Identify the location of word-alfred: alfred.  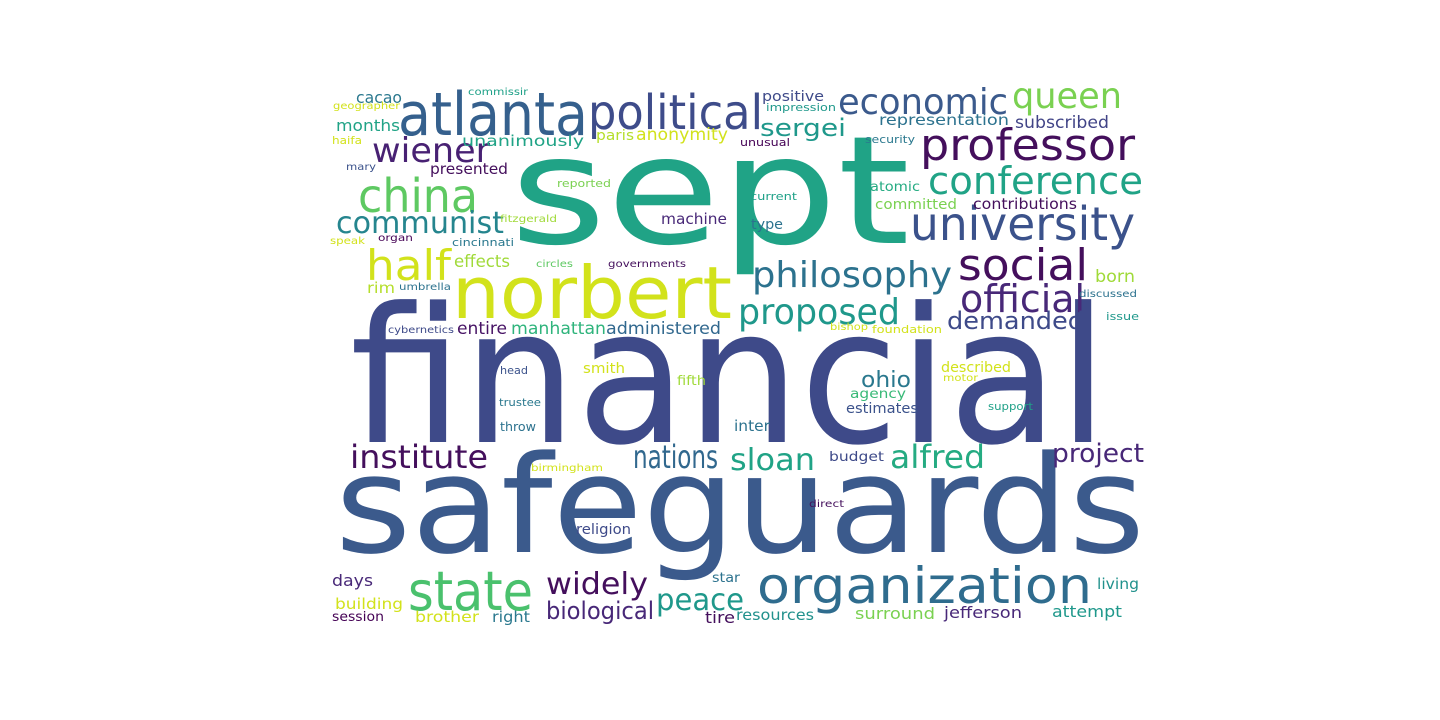
(937, 457).